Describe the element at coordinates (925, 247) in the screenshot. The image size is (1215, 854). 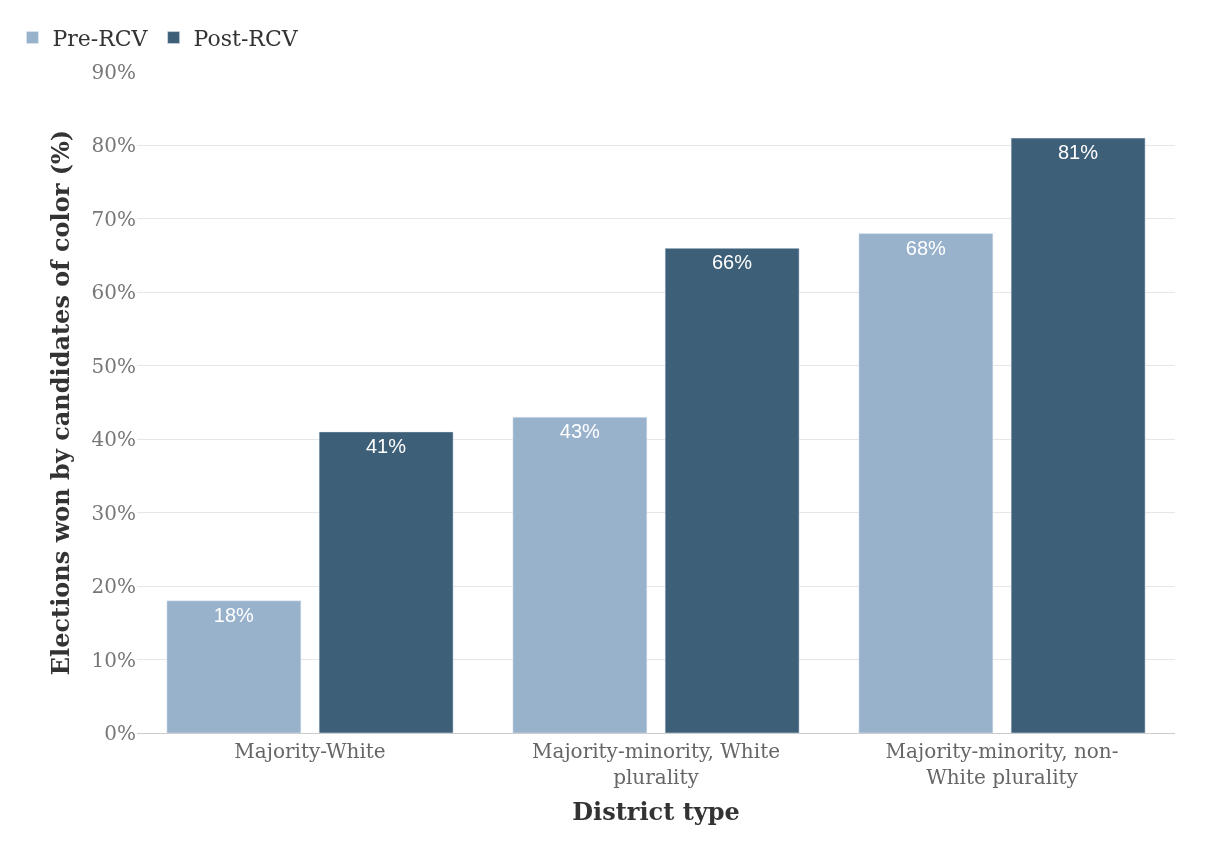
I see `data-label: 68%` at that location.